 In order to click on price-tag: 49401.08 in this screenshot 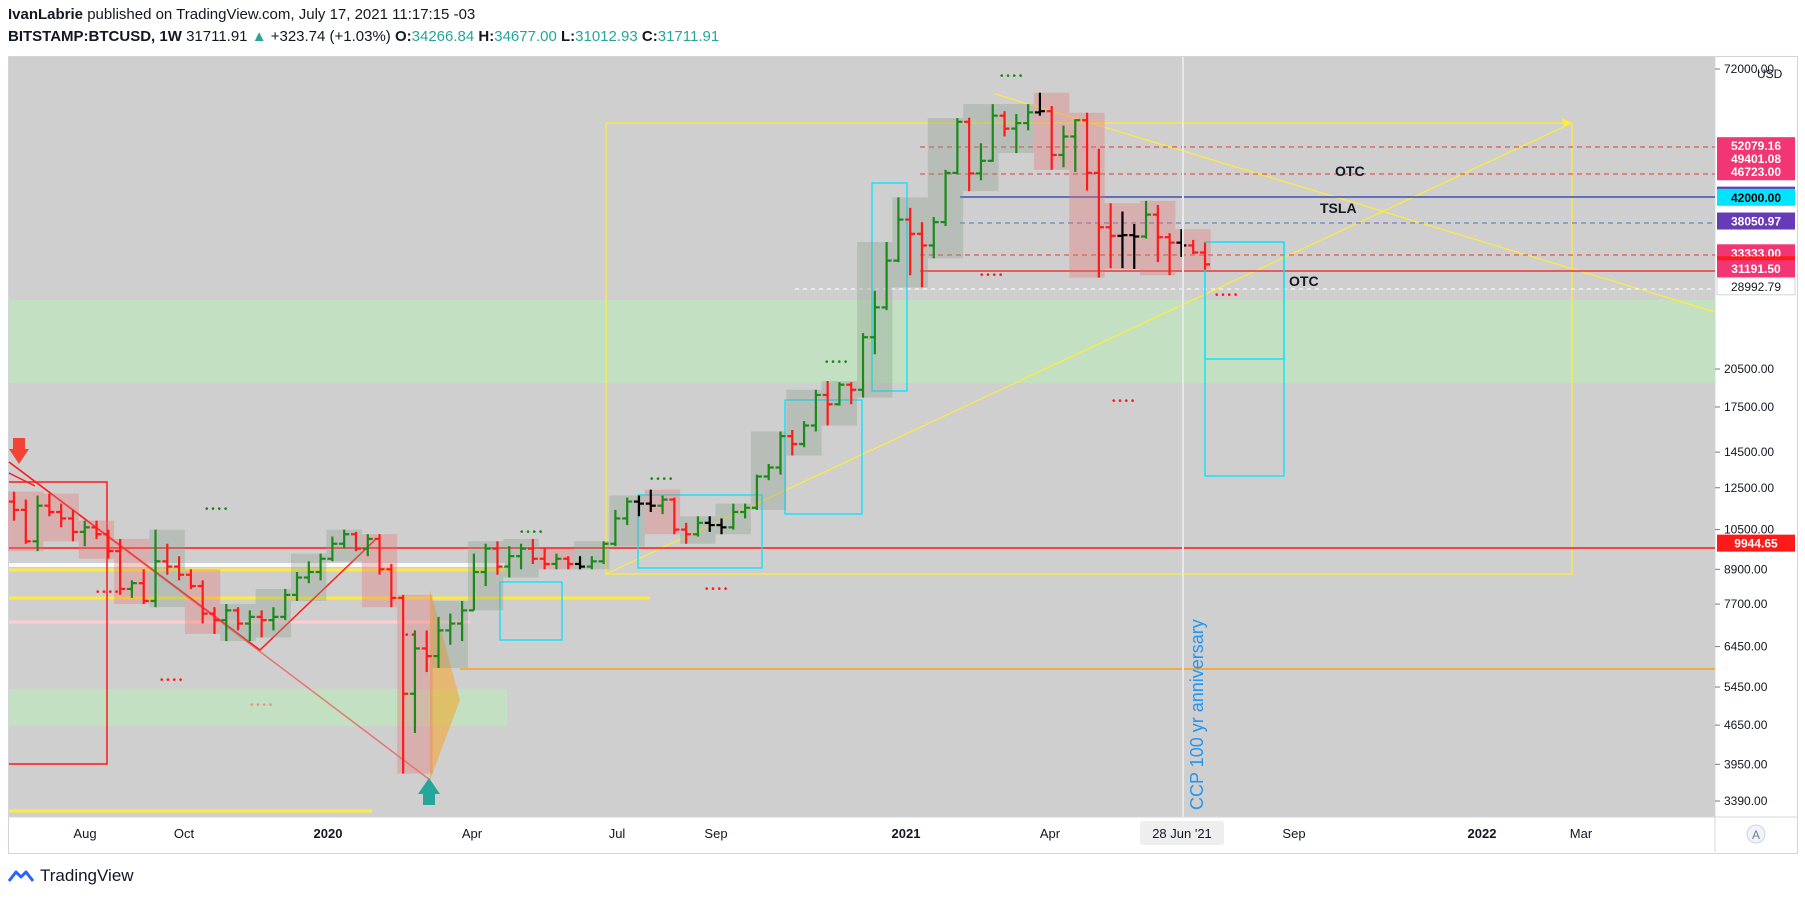, I will do `click(1756, 158)`.